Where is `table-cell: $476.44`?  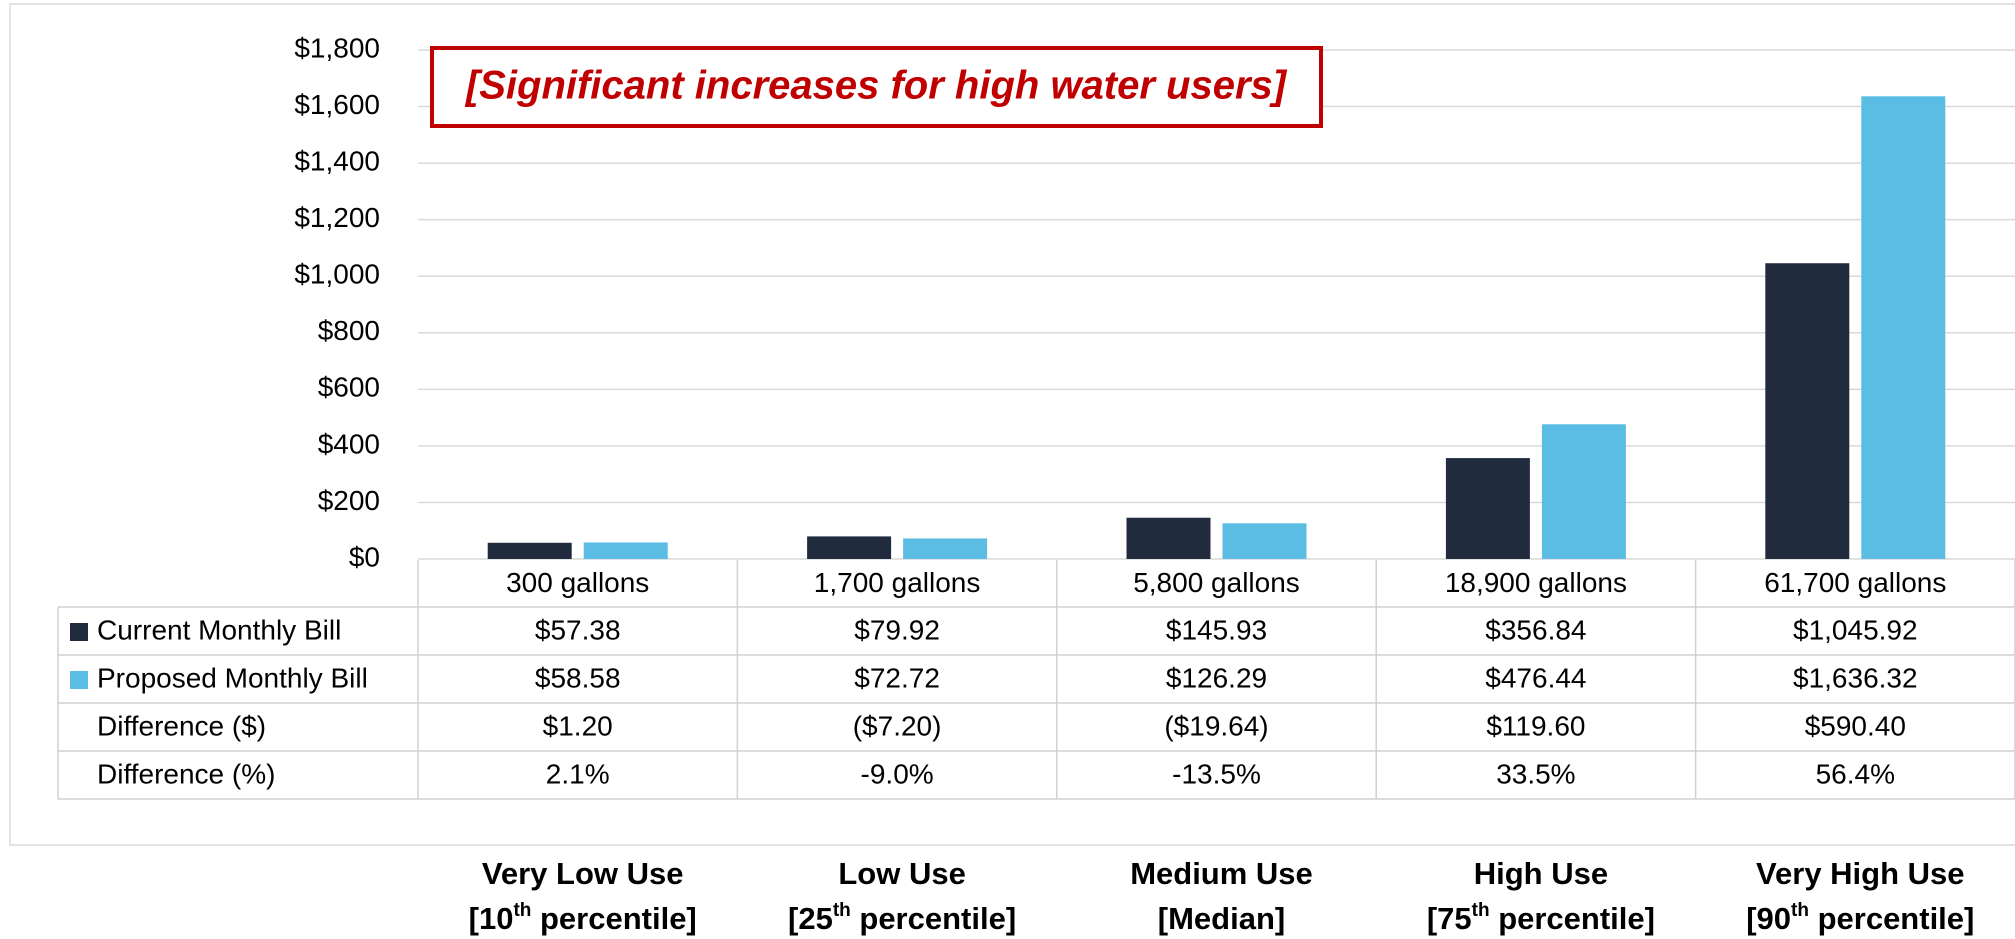
table-cell: $476.44 is located at coordinates (1535, 677).